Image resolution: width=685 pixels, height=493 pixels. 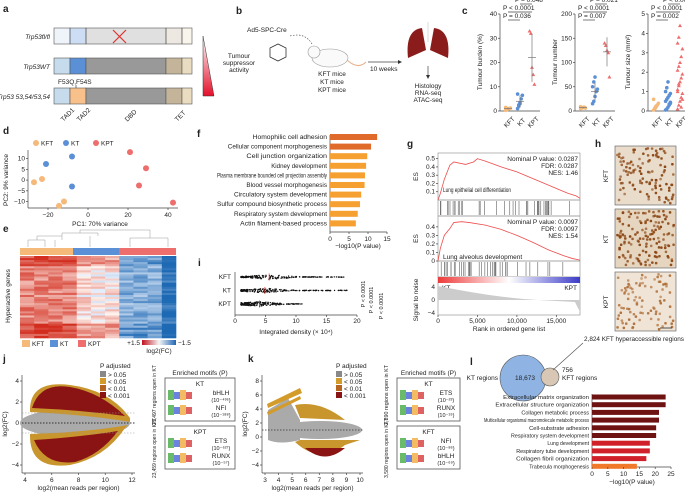 What do you see at coordinates (115, 366) in the screenshot?
I see `legend-title: P adjusted` at bounding box center [115, 366].